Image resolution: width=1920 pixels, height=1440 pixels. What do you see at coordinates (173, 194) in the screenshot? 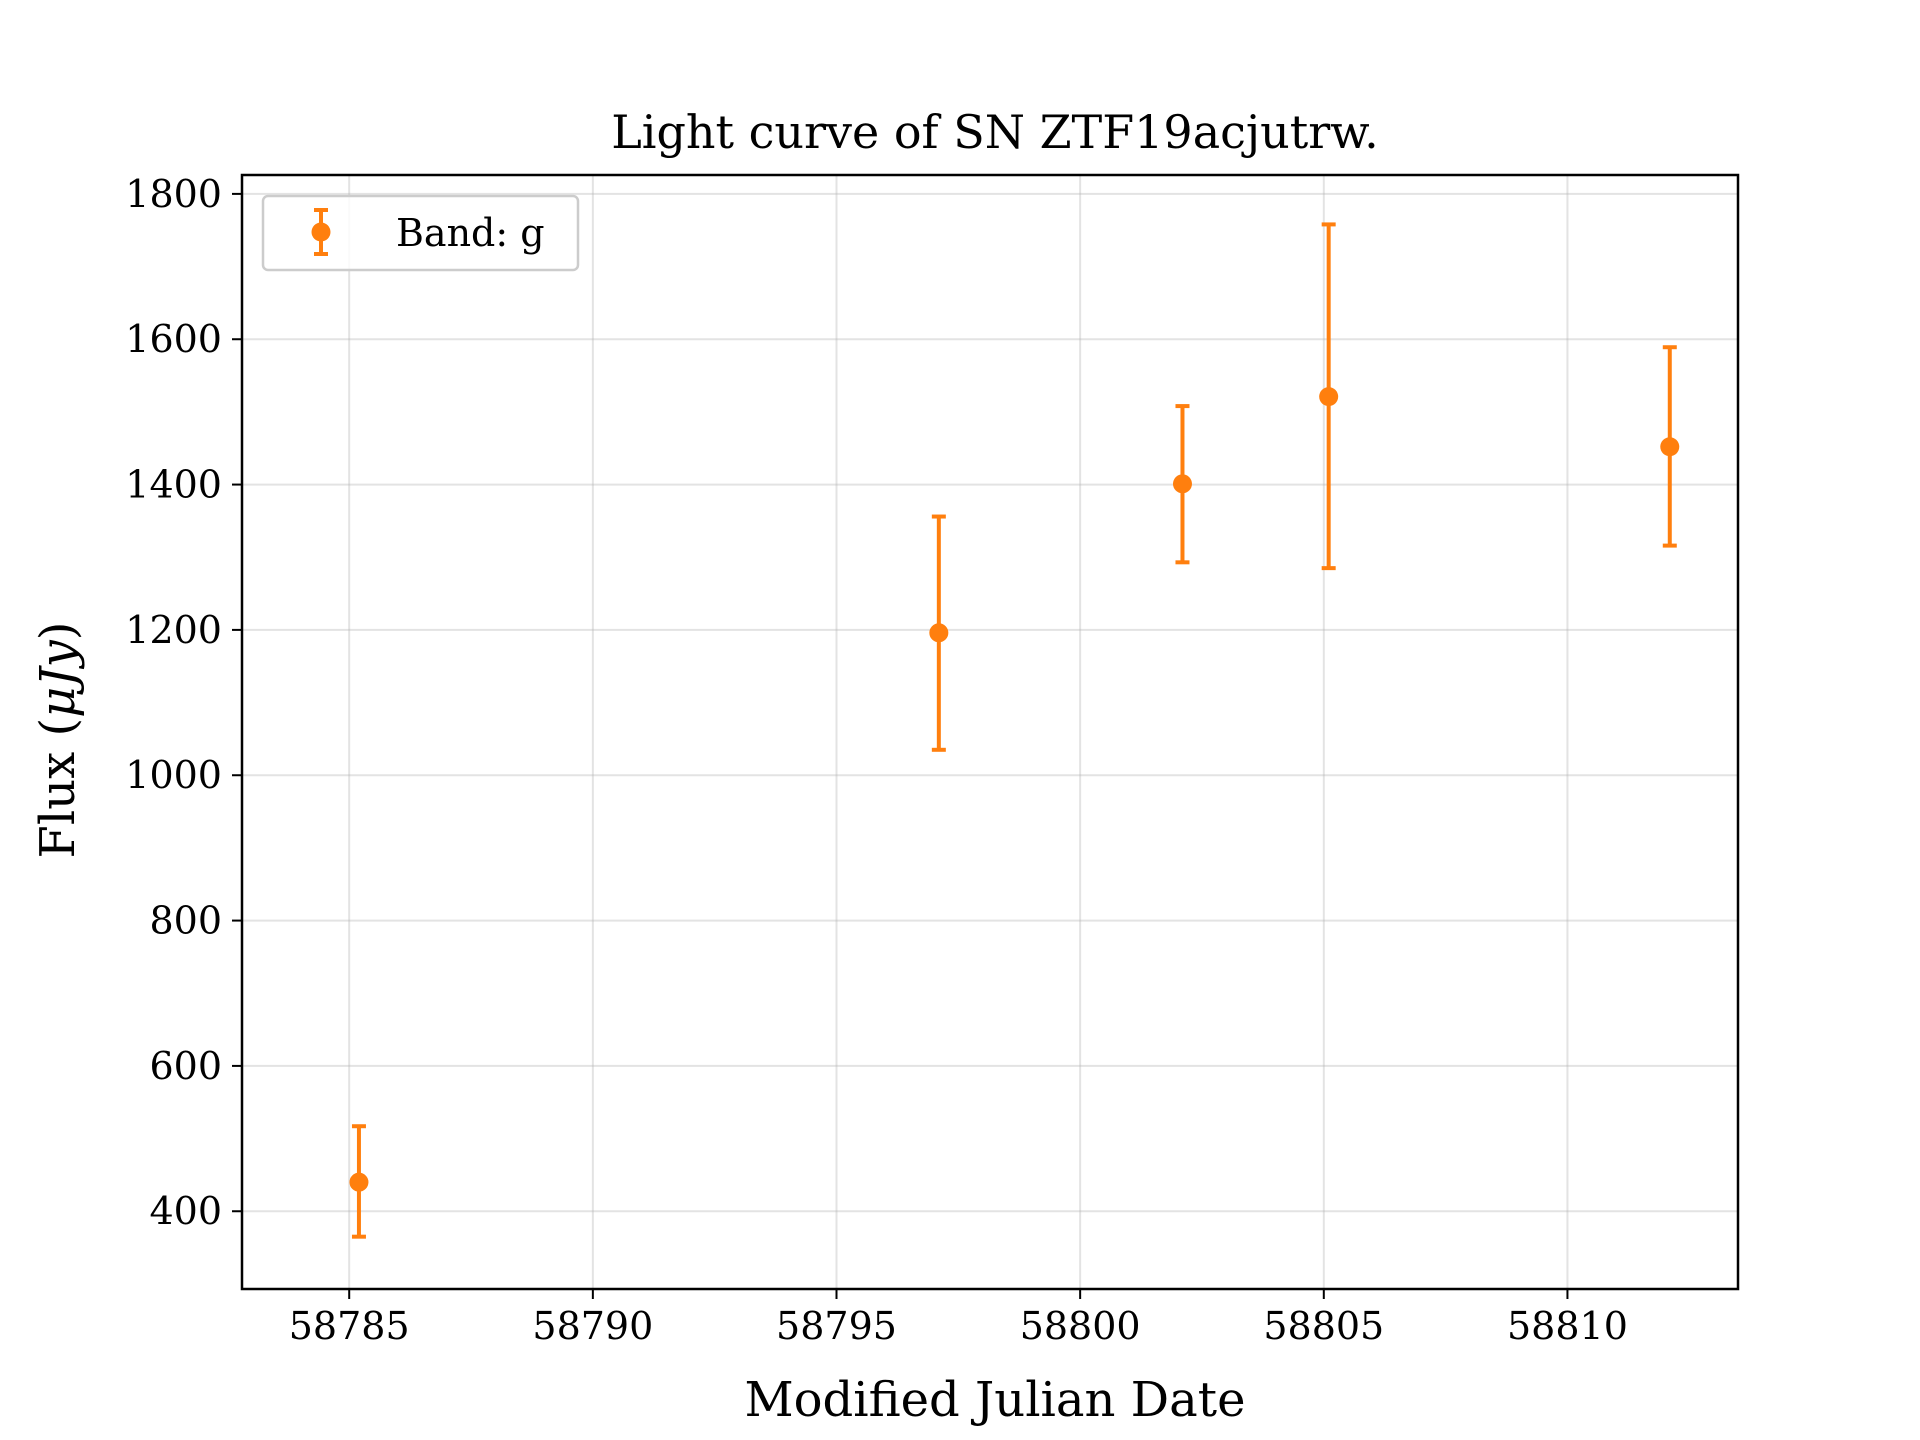
I see `y-tick-label: 1800` at bounding box center [173, 194].